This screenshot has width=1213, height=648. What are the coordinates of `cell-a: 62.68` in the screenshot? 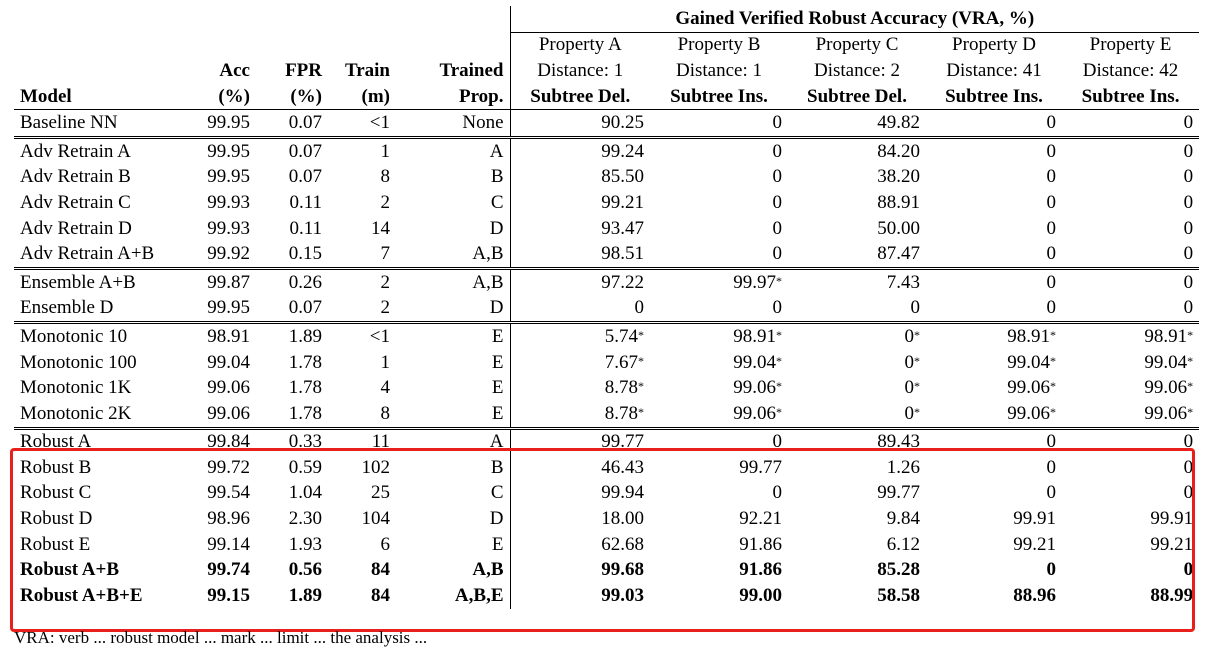 It's located at (580, 545).